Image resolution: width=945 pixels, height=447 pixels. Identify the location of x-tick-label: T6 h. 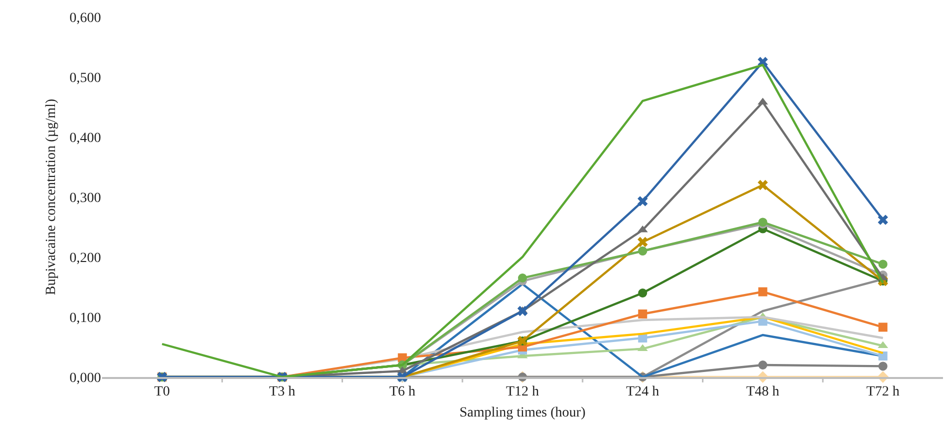
(402, 392).